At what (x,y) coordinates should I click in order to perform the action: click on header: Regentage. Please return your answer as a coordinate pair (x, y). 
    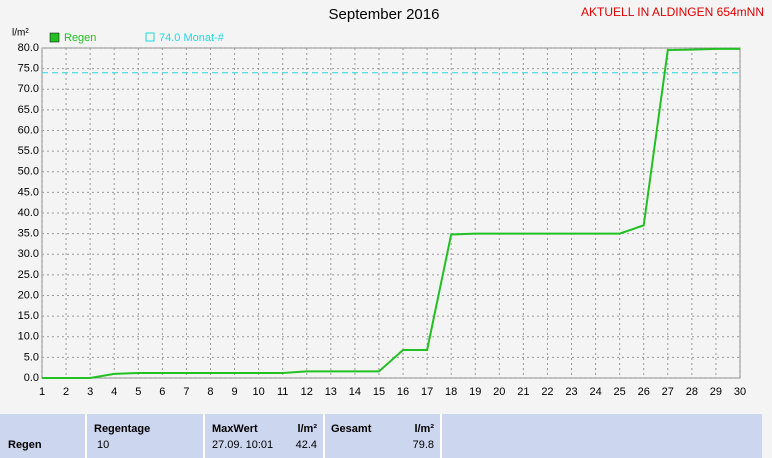
    Looking at the image, I should click on (122, 429).